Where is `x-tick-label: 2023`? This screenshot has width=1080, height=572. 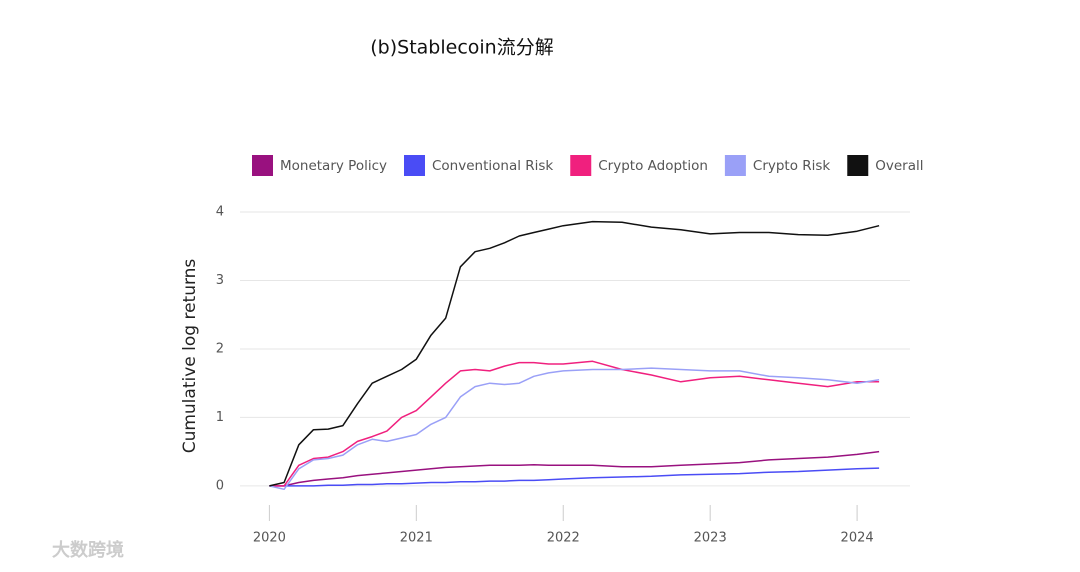
x-tick-label: 2023 is located at coordinates (710, 538).